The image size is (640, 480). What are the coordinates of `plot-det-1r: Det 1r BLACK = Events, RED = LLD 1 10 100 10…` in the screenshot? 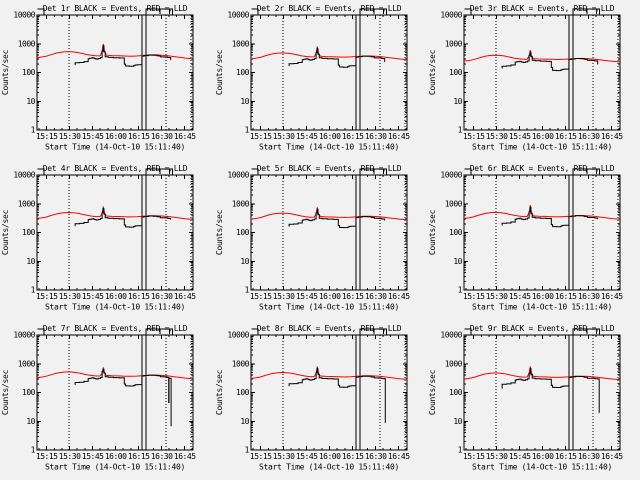 It's located at (106, 80).